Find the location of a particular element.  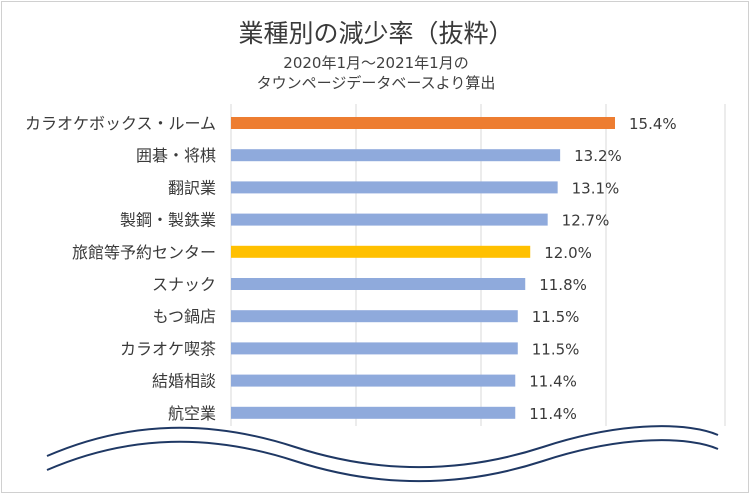

data-label: 13.1% is located at coordinates (596, 188).